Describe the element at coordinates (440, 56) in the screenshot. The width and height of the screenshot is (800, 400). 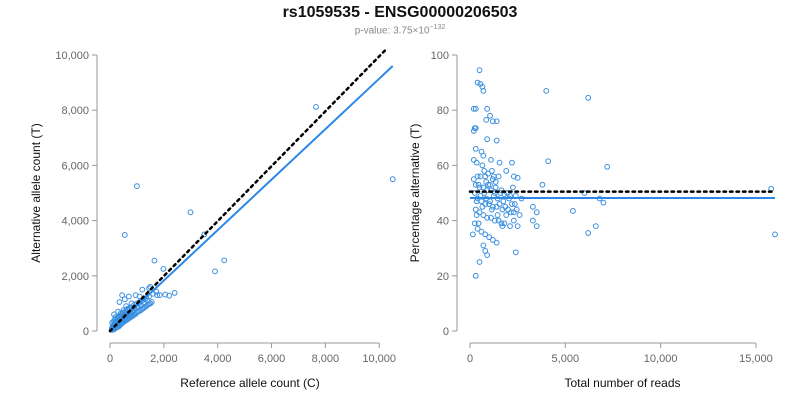
I see `y-tick-label: 100` at that location.